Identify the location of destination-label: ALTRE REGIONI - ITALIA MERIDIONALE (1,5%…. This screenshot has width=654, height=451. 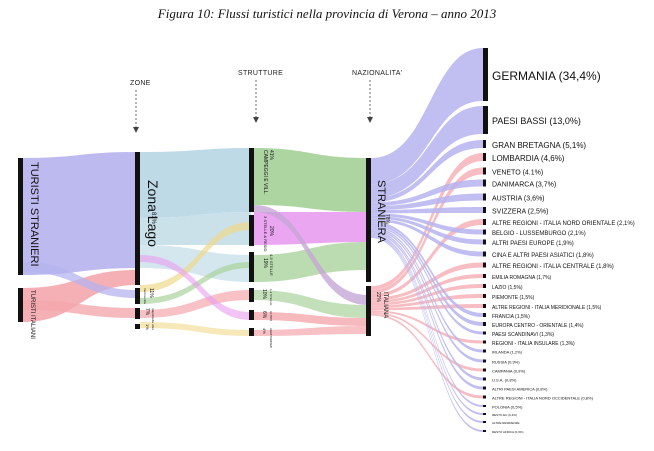
(547, 308).